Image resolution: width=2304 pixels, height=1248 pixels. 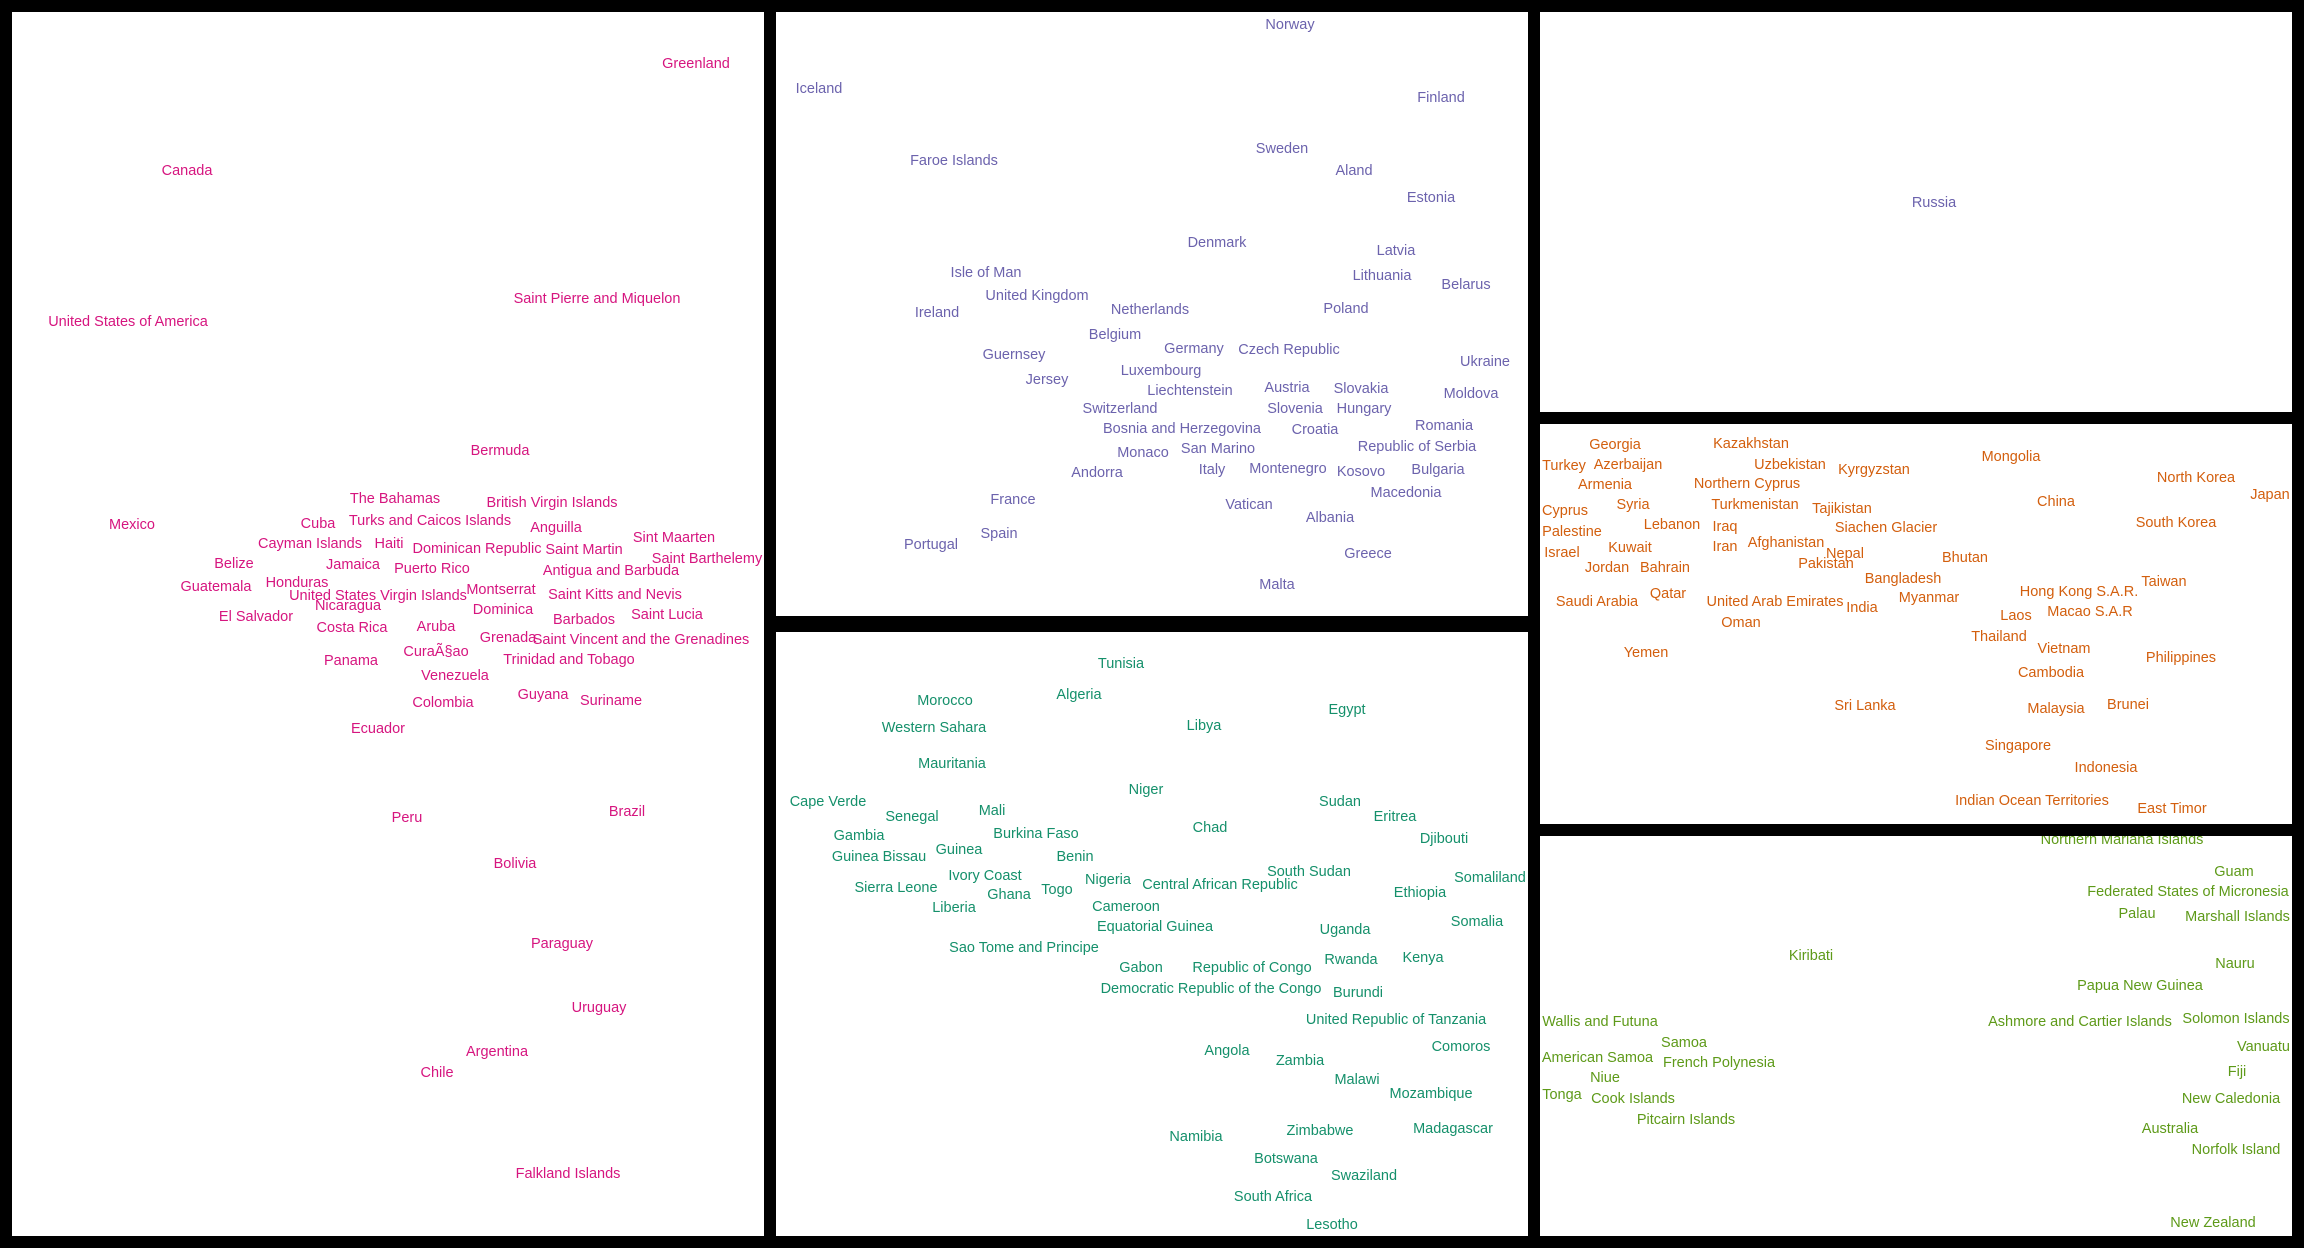 What do you see at coordinates (1056, 890) in the screenshot?
I see `country-label-togo: Togo` at bounding box center [1056, 890].